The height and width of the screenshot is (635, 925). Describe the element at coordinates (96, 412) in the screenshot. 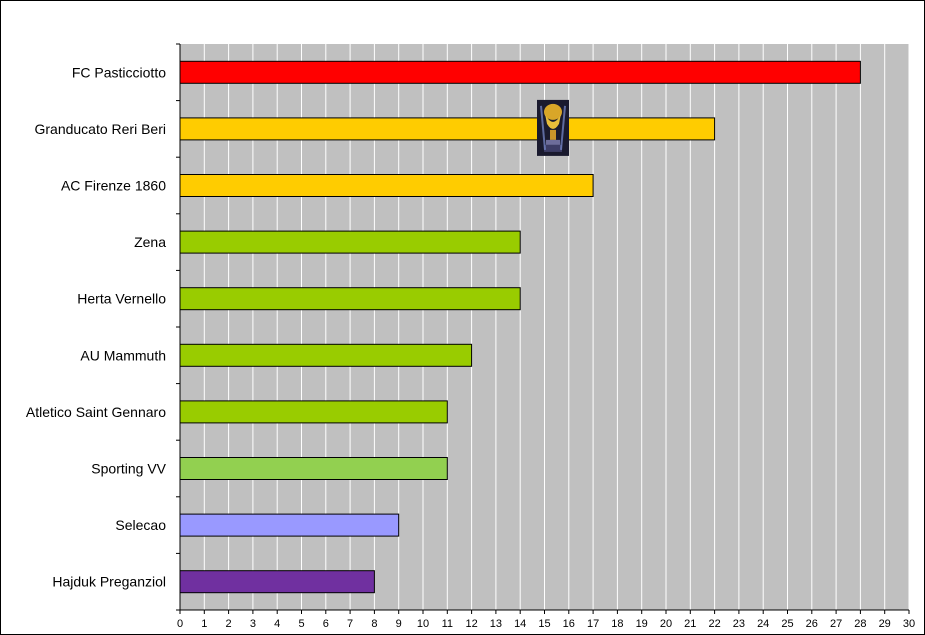

I see `category-label: Atletico Saint Gennaro` at that location.